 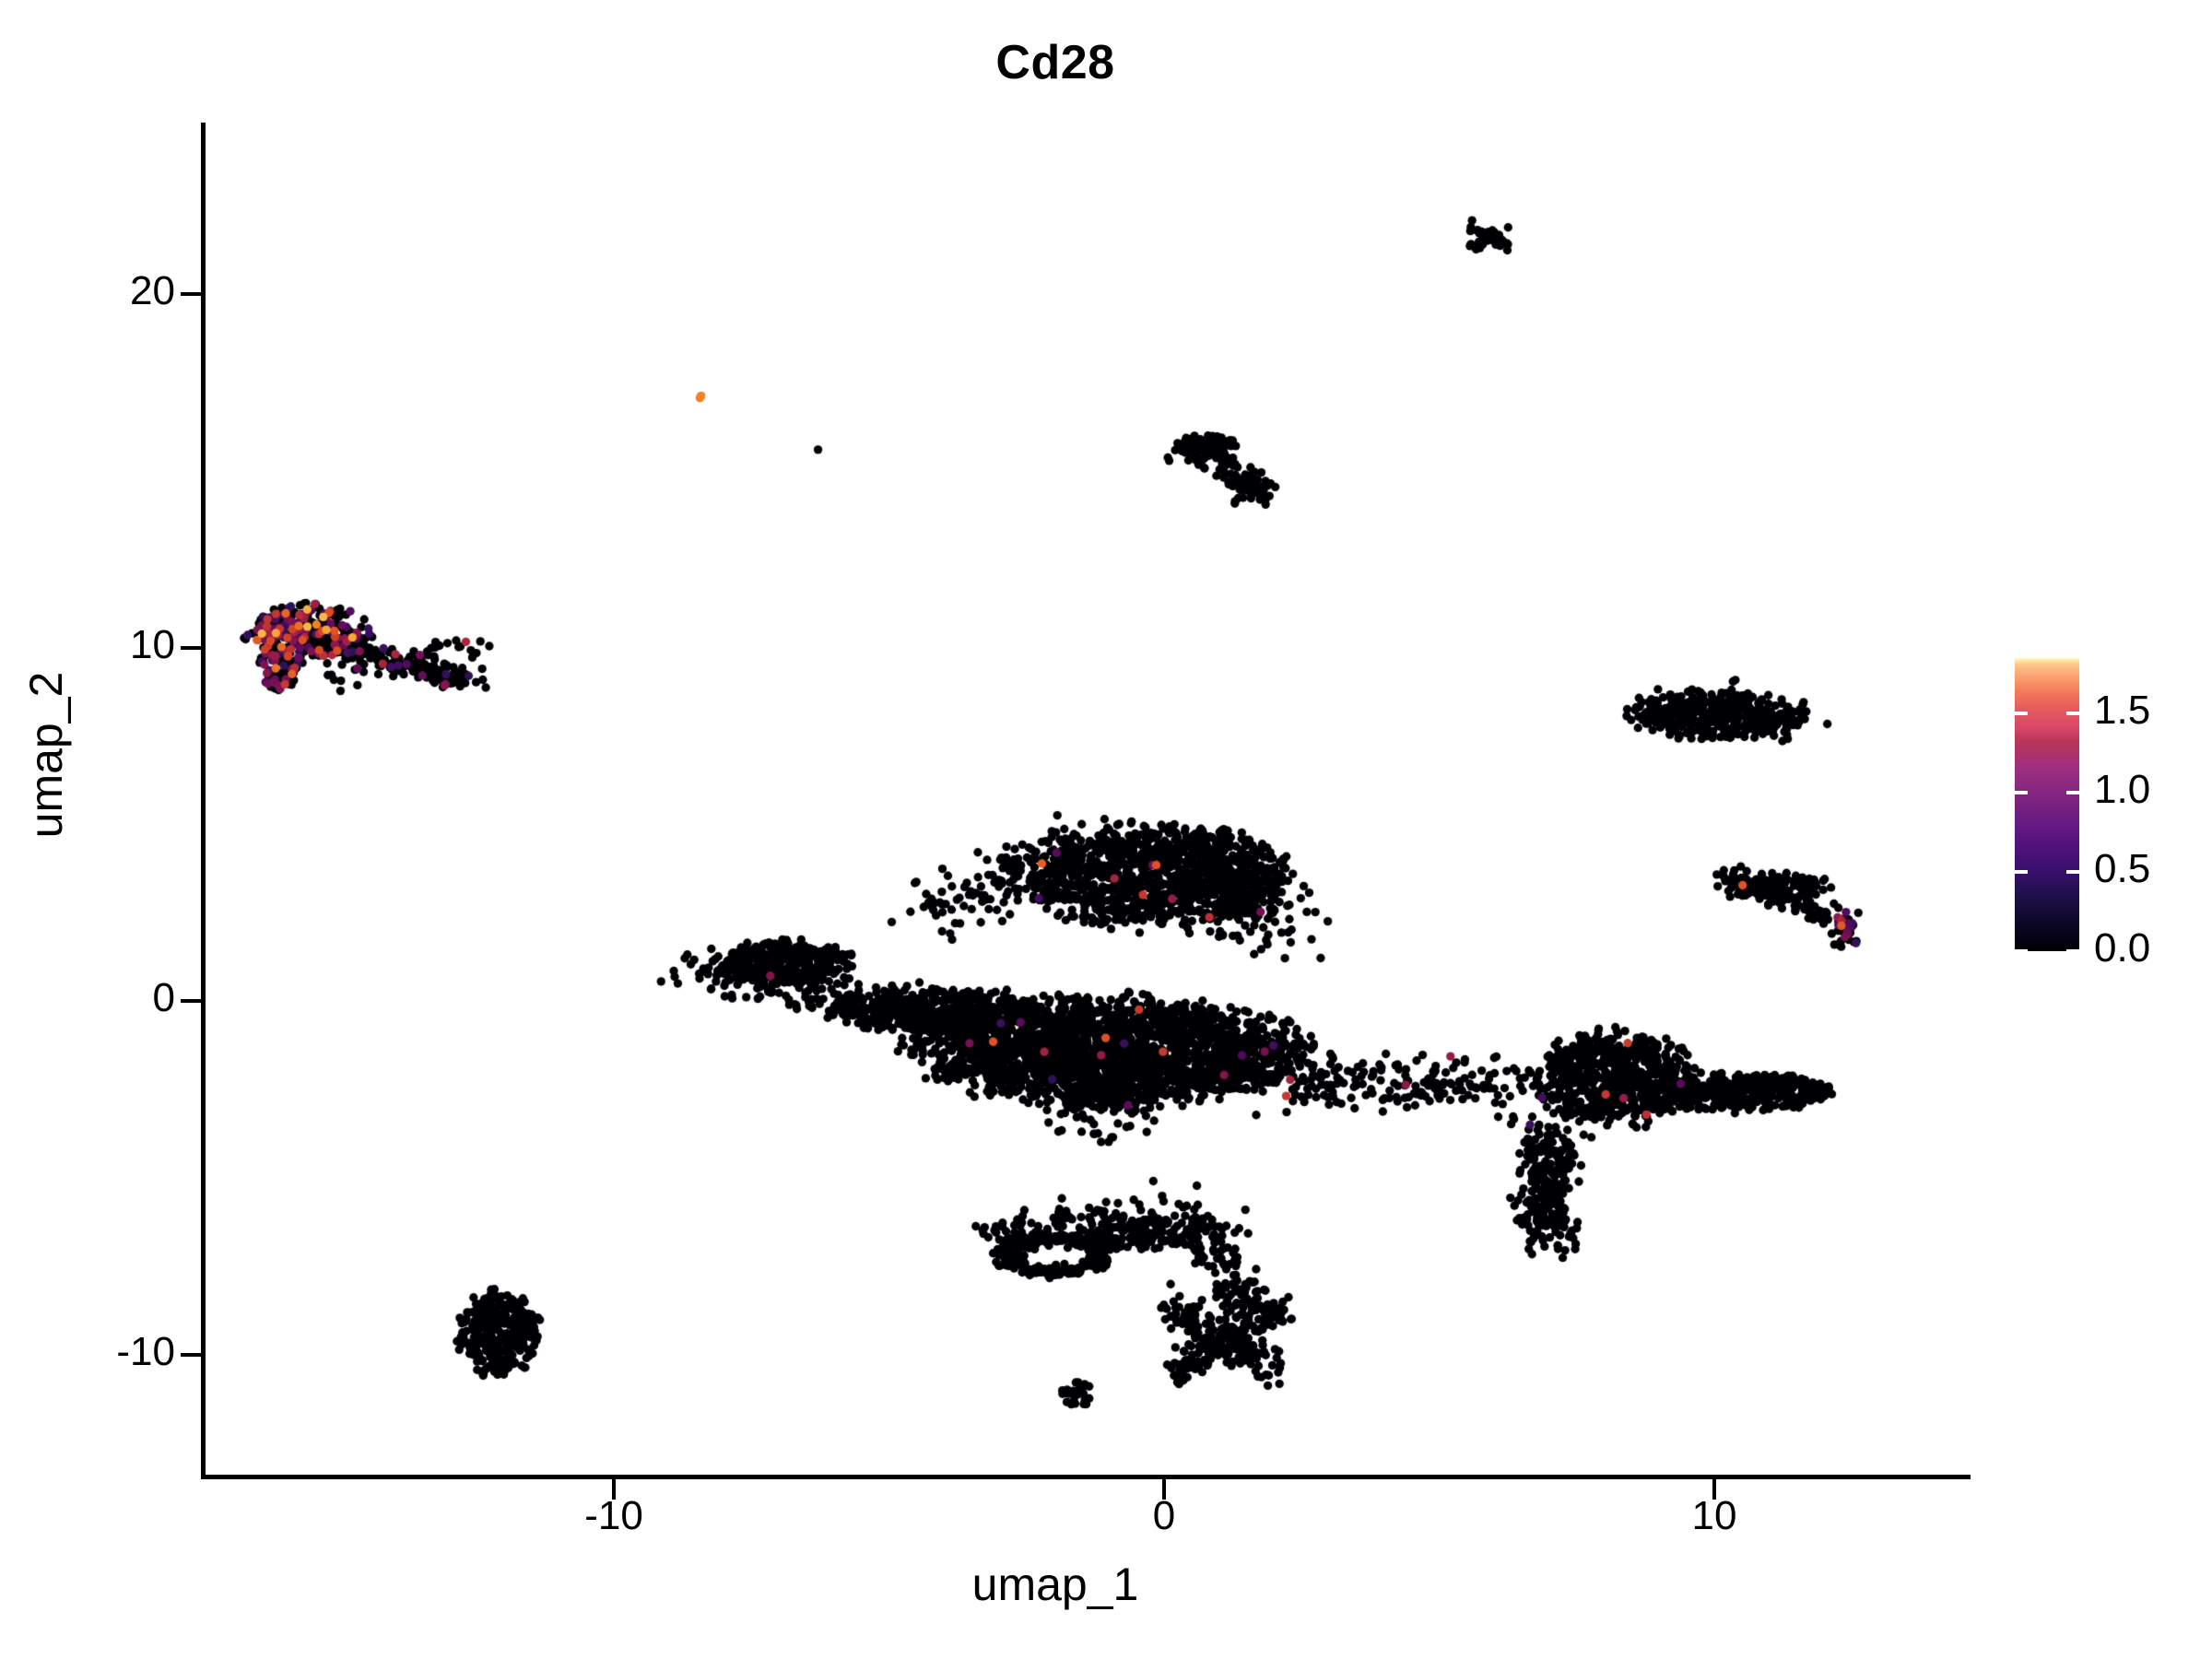 I want to click on x-tick-label: 10, so click(x=1714, y=1515).